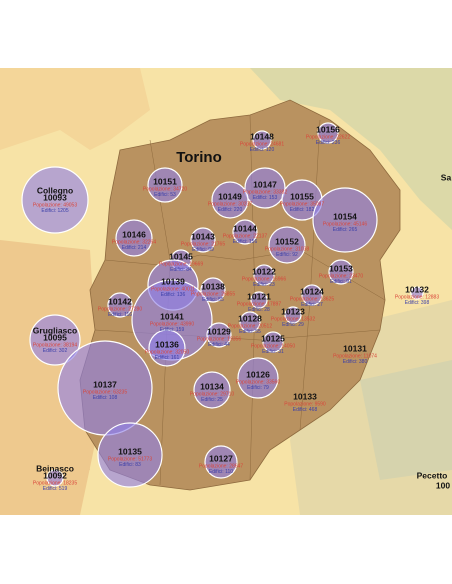 Image resolution: width=452 pixels, height=584 pixels. What do you see at coordinates (54, 211) in the screenshot?
I see `buildings: Edifici: 1205` at bounding box center [54, 211].